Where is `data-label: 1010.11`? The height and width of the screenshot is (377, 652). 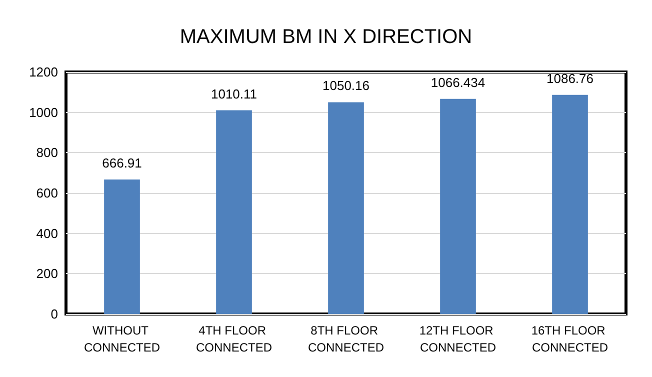
data-label: 1010.11 is located at coordinates (234, 94).